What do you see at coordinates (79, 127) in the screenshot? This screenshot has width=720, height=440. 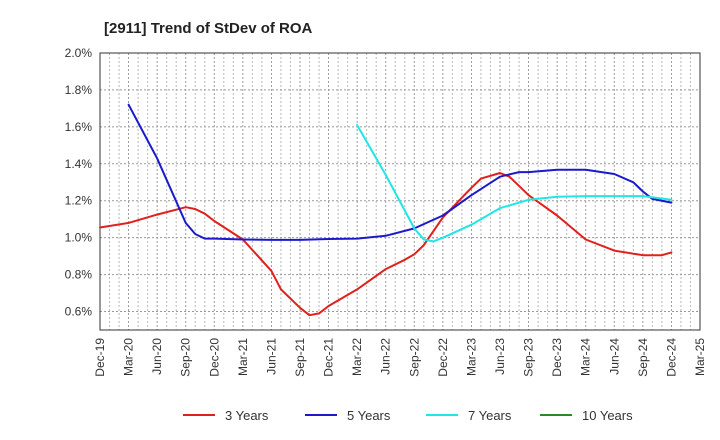 I see `y-tick-label: 1.6%` at bounding box center [79, 127].